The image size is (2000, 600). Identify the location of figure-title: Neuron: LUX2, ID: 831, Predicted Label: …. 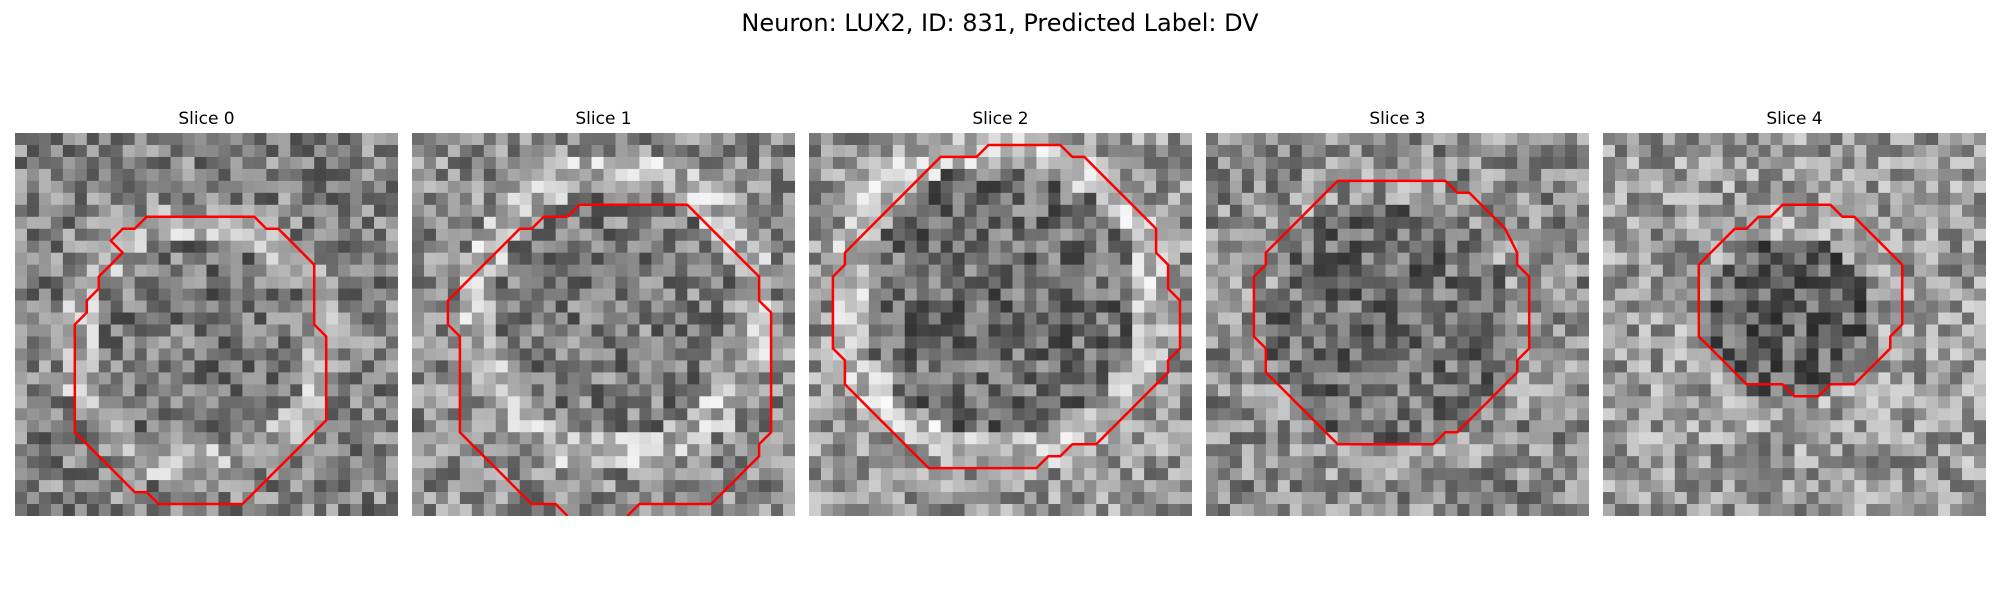
(1000, 23).